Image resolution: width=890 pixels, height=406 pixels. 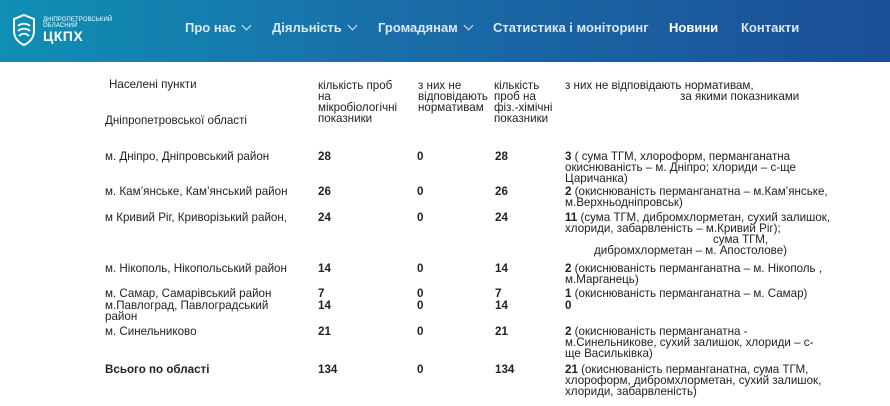 I want to click on header-settlements-region: Дніпропетровської області, so click(x=176, y=120).